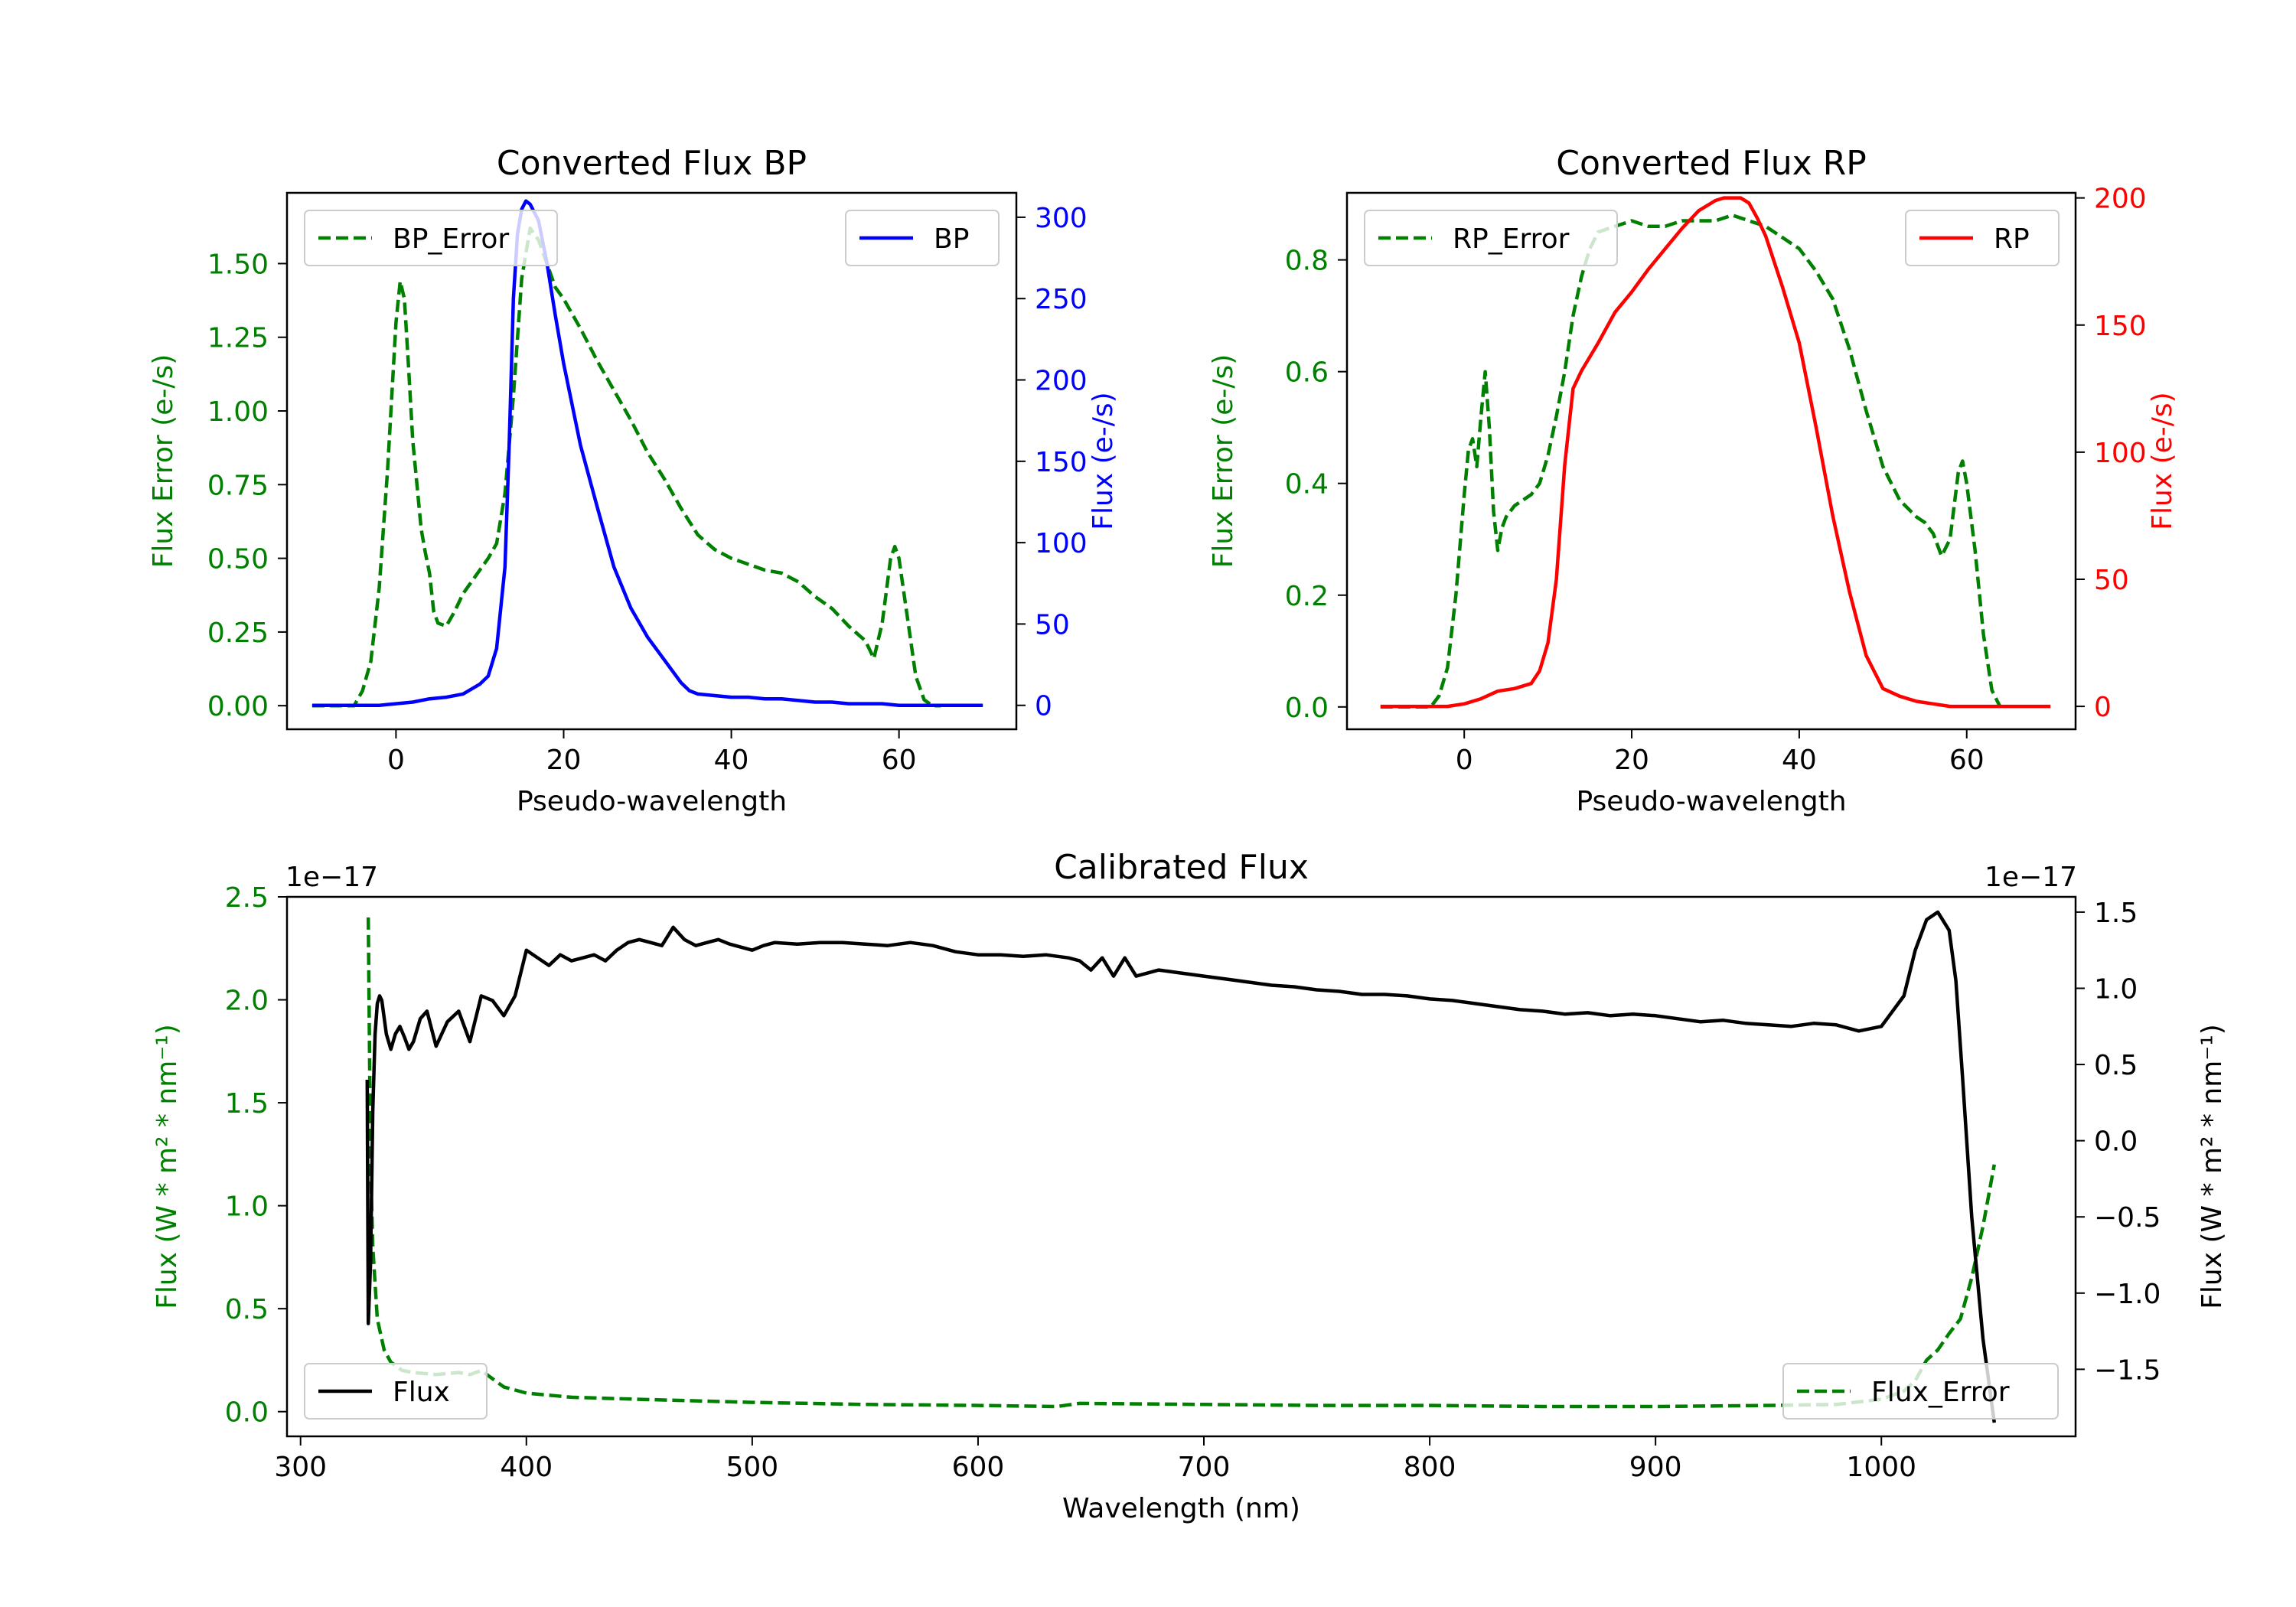 This screenshot has height=1607, width=2296. I want to click on x-tick-label: 600, so click(978, 1467).